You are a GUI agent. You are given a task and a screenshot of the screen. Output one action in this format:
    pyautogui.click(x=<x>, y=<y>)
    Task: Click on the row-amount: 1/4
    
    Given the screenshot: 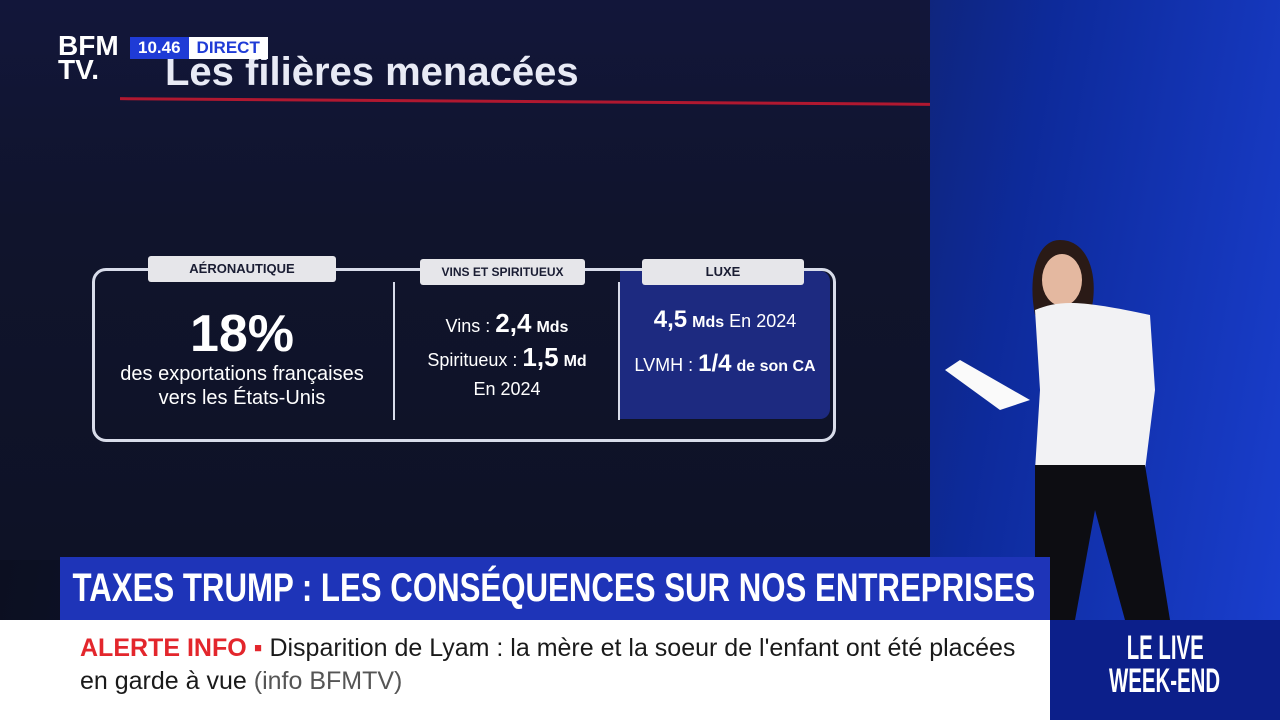 What is the action you would take?
    pyautogui.click(x=715, y=363)
    